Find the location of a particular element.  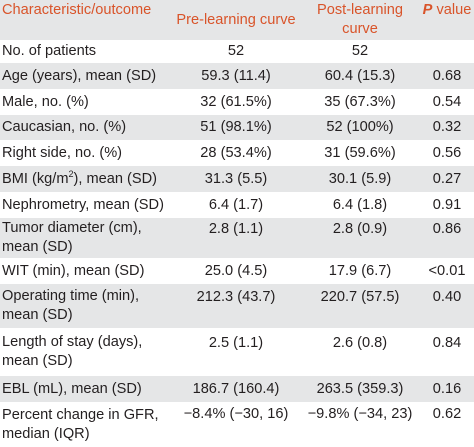

row-pre: 25.0 (4.5) is located at coordinates (236, 270).